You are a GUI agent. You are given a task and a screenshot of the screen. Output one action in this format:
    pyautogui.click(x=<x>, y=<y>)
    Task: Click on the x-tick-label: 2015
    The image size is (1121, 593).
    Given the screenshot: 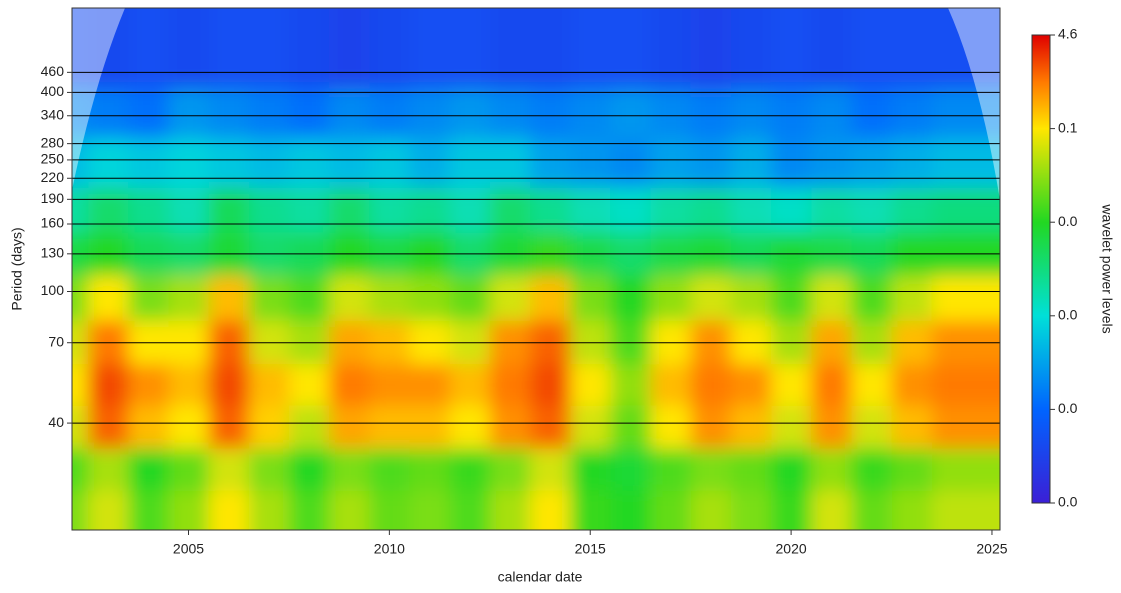 What is the action you would take?
    pyautogui.click(x=590, y=549)
    